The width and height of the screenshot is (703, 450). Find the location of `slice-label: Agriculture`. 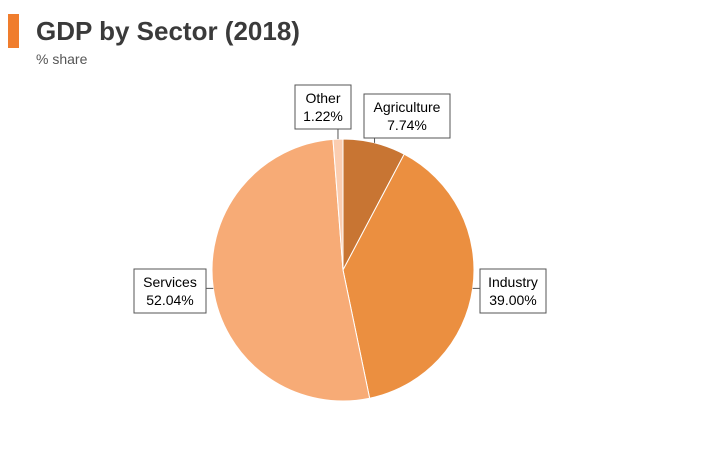

slice-label: Agriculture is located at coordinates (407, 107).